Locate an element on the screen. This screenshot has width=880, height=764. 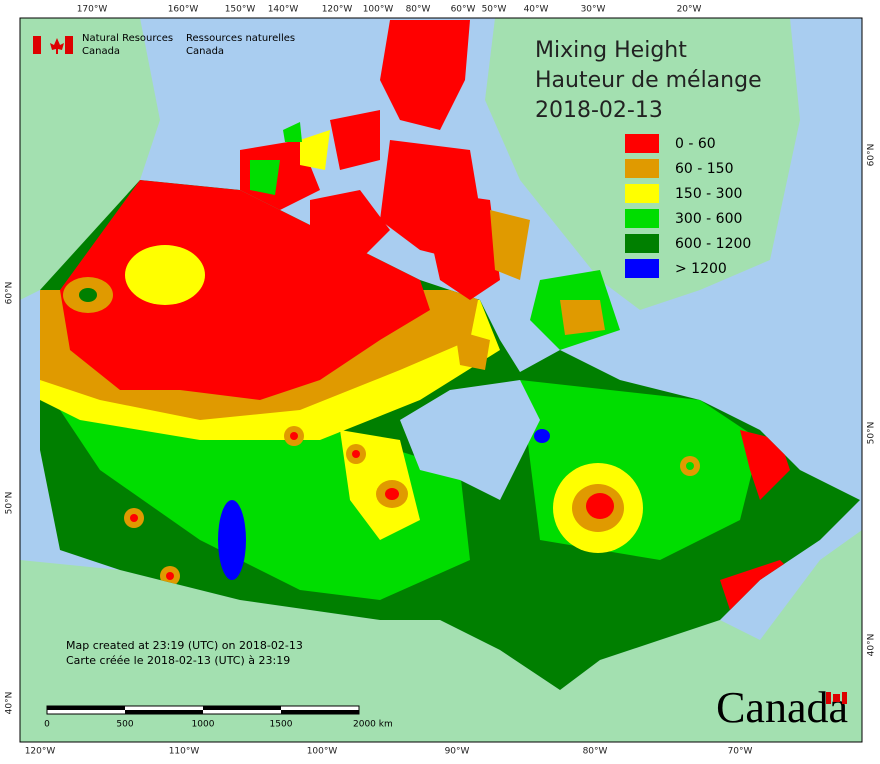
note: Map created at 23:19 (UTC) on 2018-02-13 is located at coordinates (184, 645).